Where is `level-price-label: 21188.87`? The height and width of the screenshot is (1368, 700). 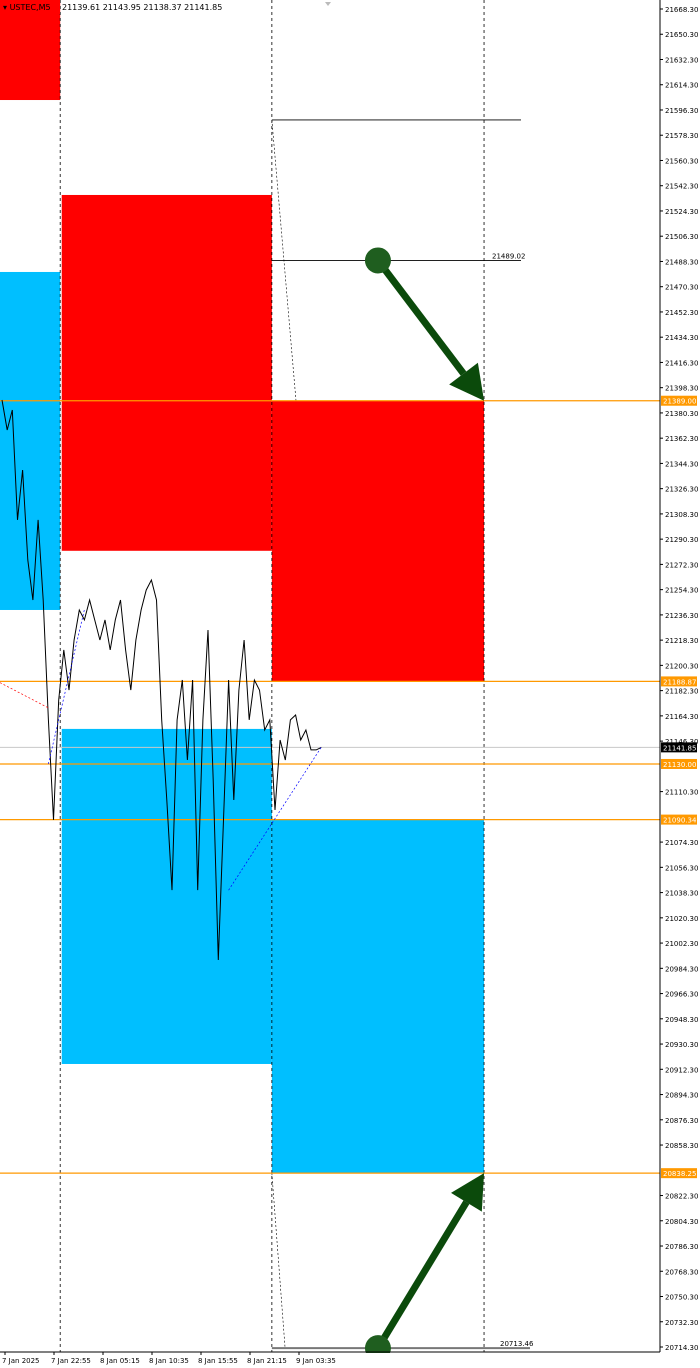 level-price-label: 21188.87 is located at coordinates (679, 682).